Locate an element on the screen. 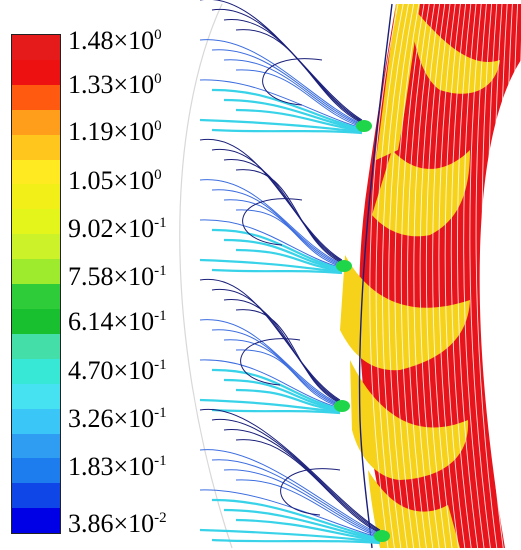 Image resolution: width=521 pixels, height=550 pixels. tick-mantissa: 9.02×10 is located at coordinates (111, 228).